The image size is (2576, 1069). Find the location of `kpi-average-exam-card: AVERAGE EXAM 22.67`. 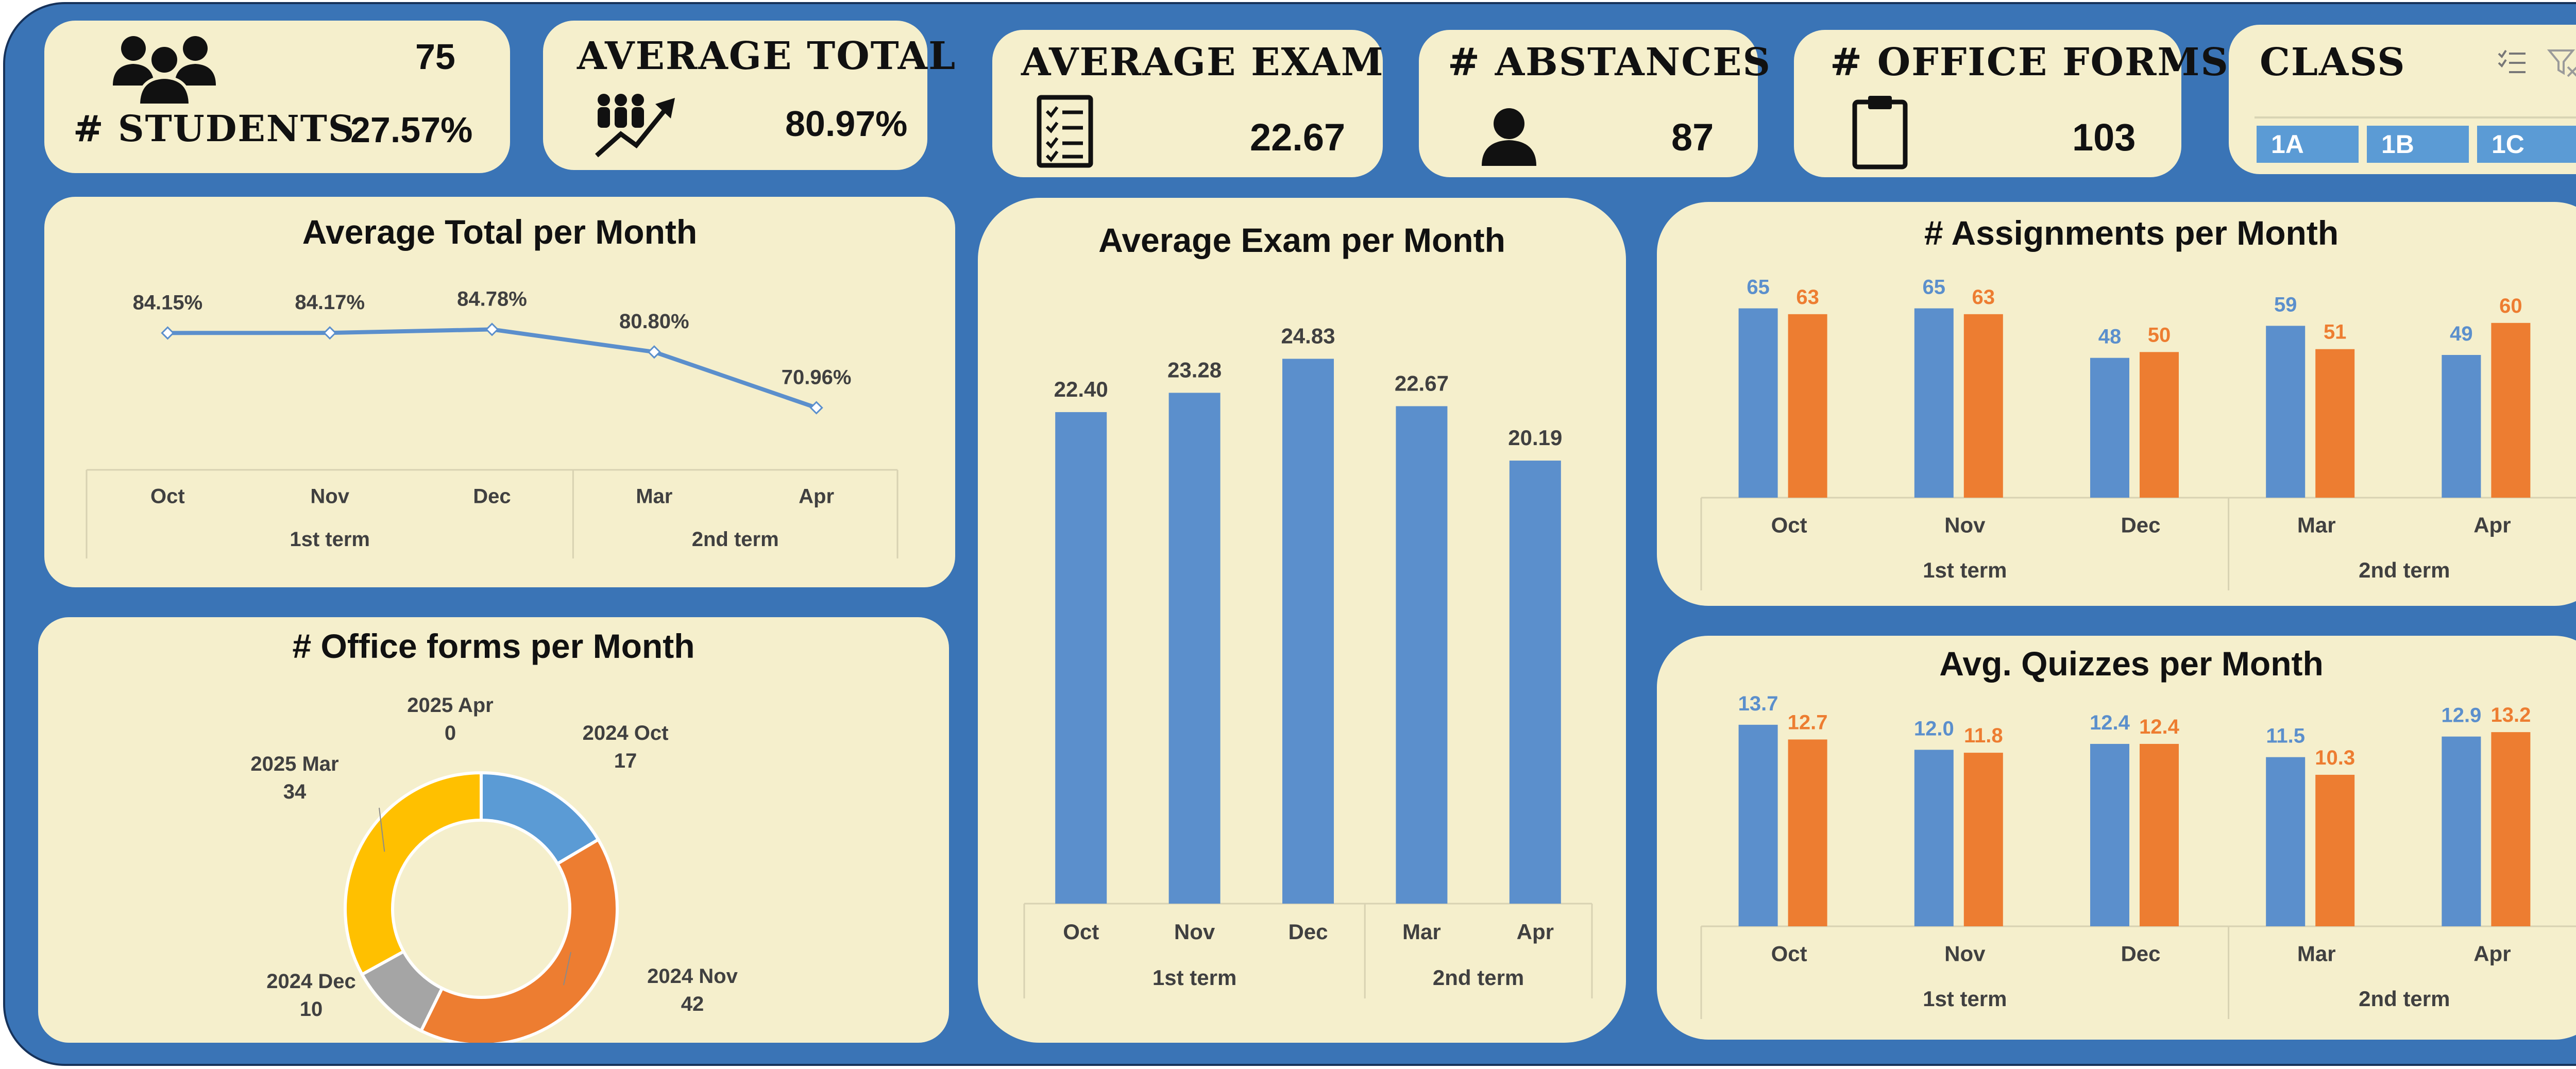

kpi-average-exam-card: AVERAGE EXAM 22.67 is located at coordinates (1187, 103).